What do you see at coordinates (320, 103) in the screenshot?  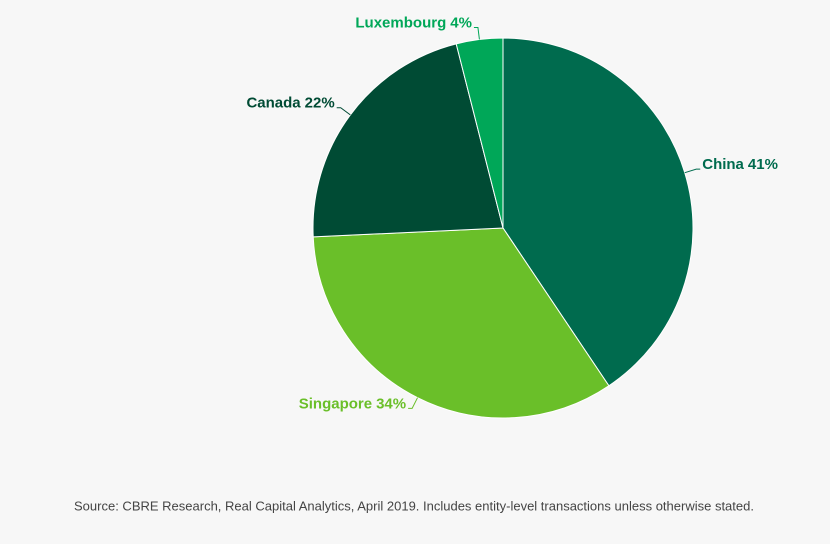 I see `label-value: 22%` at bounding box center [320, 103].